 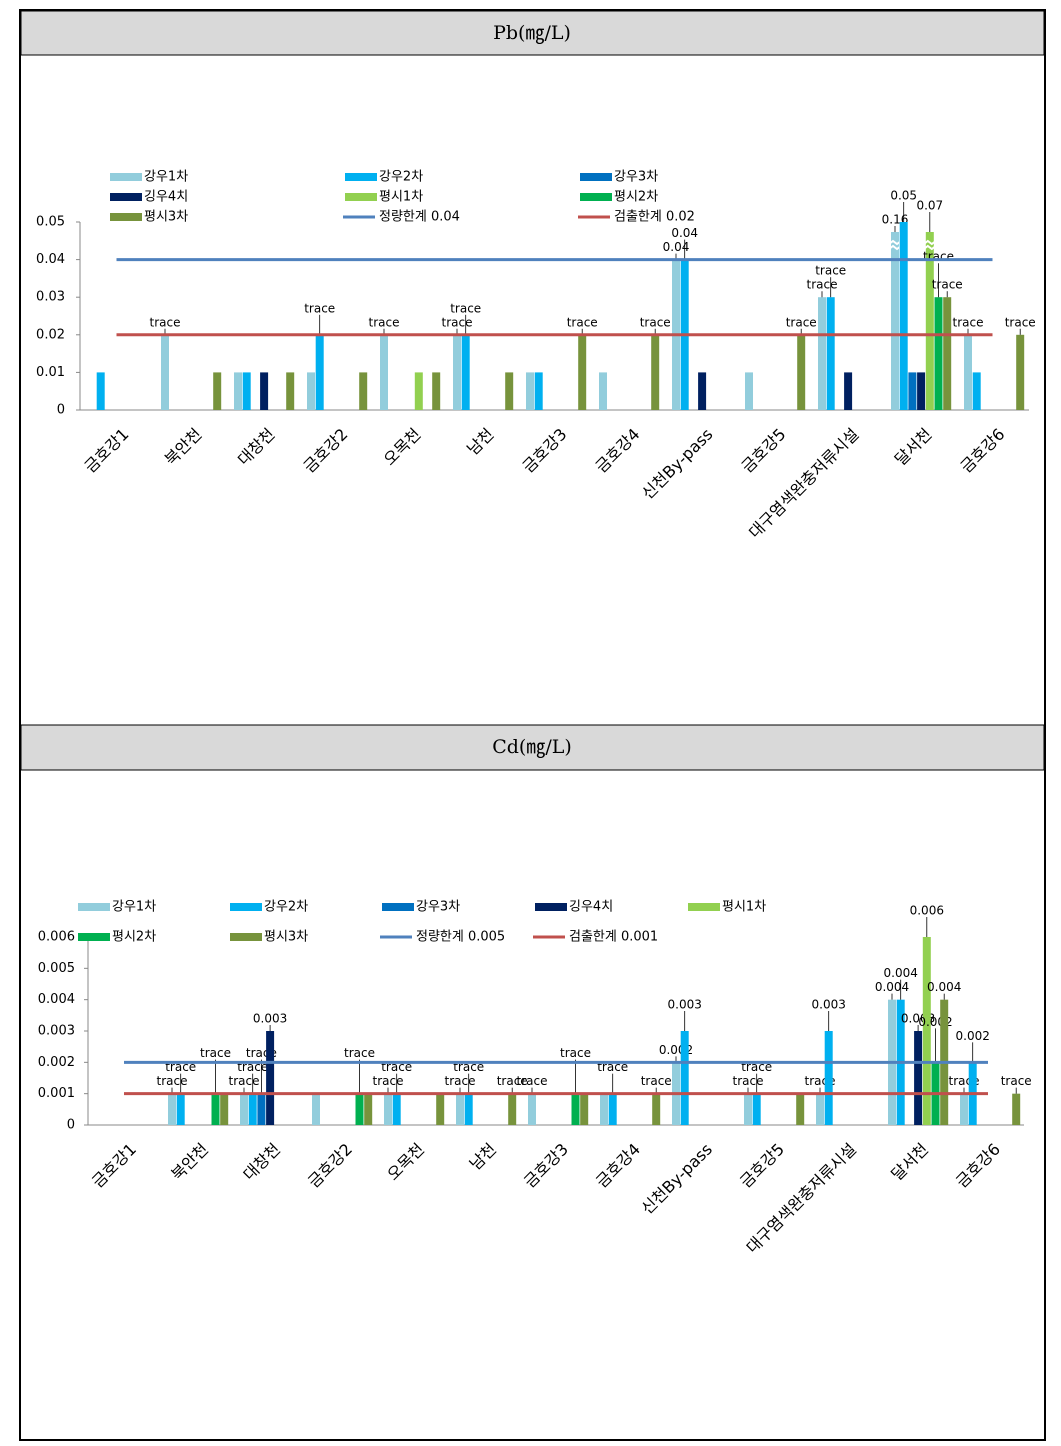 What do you see at coordinates (419, 217) in the screenshot?
I see `legend-label: 정량한계 0.04` at bounding box center [419, 217].